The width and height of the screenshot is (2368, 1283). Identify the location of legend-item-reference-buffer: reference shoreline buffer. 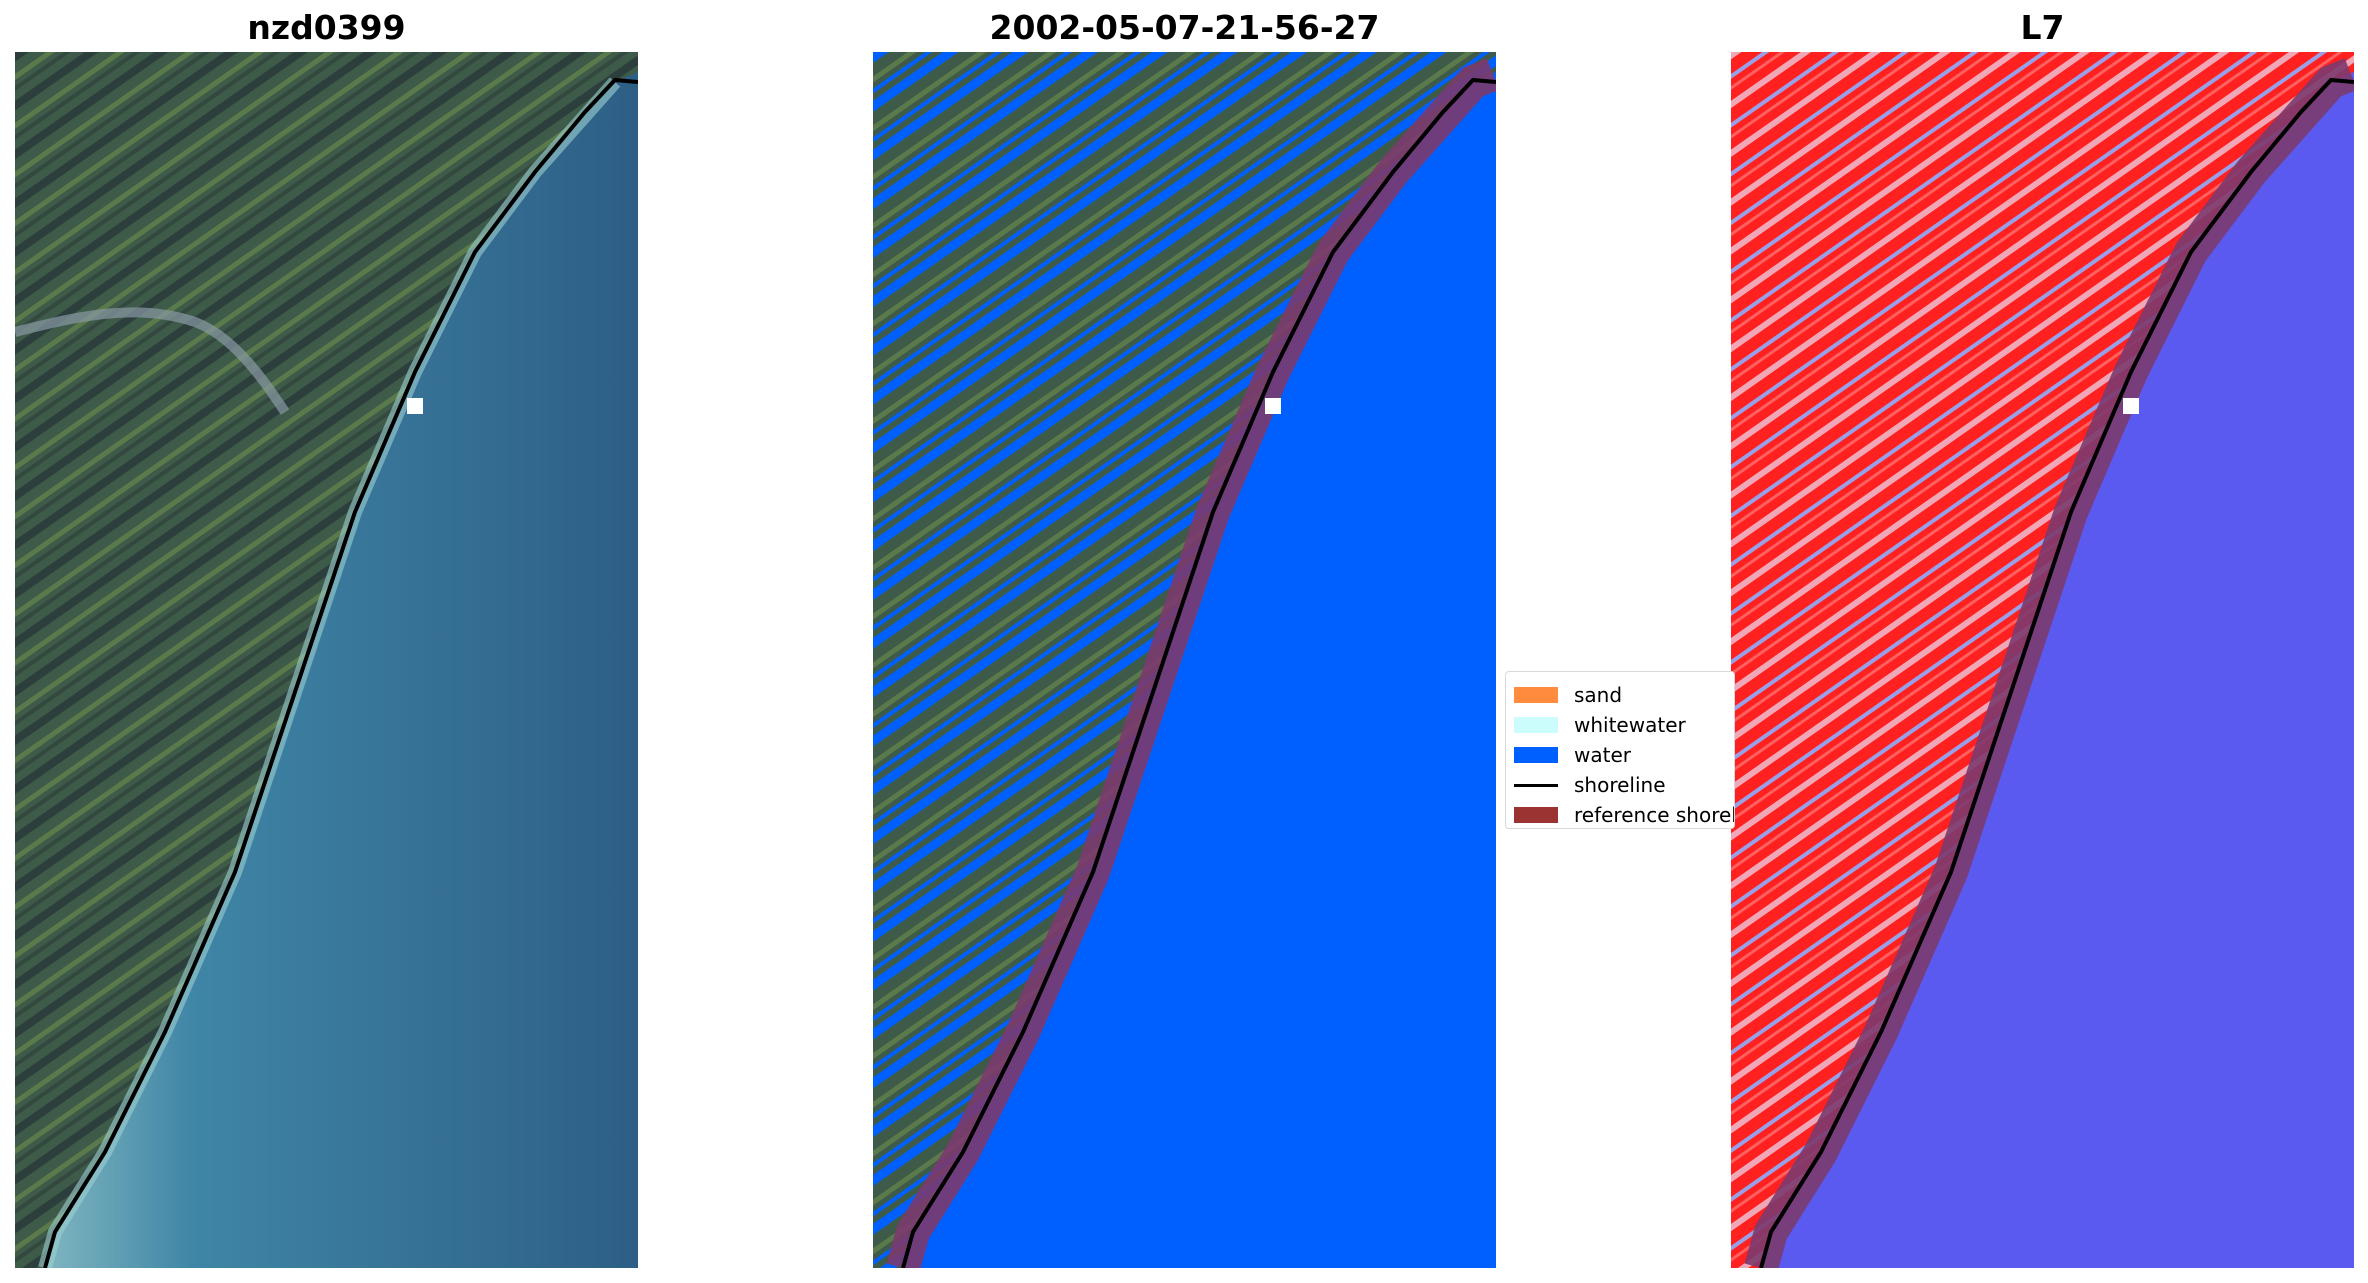
(1624, 814).